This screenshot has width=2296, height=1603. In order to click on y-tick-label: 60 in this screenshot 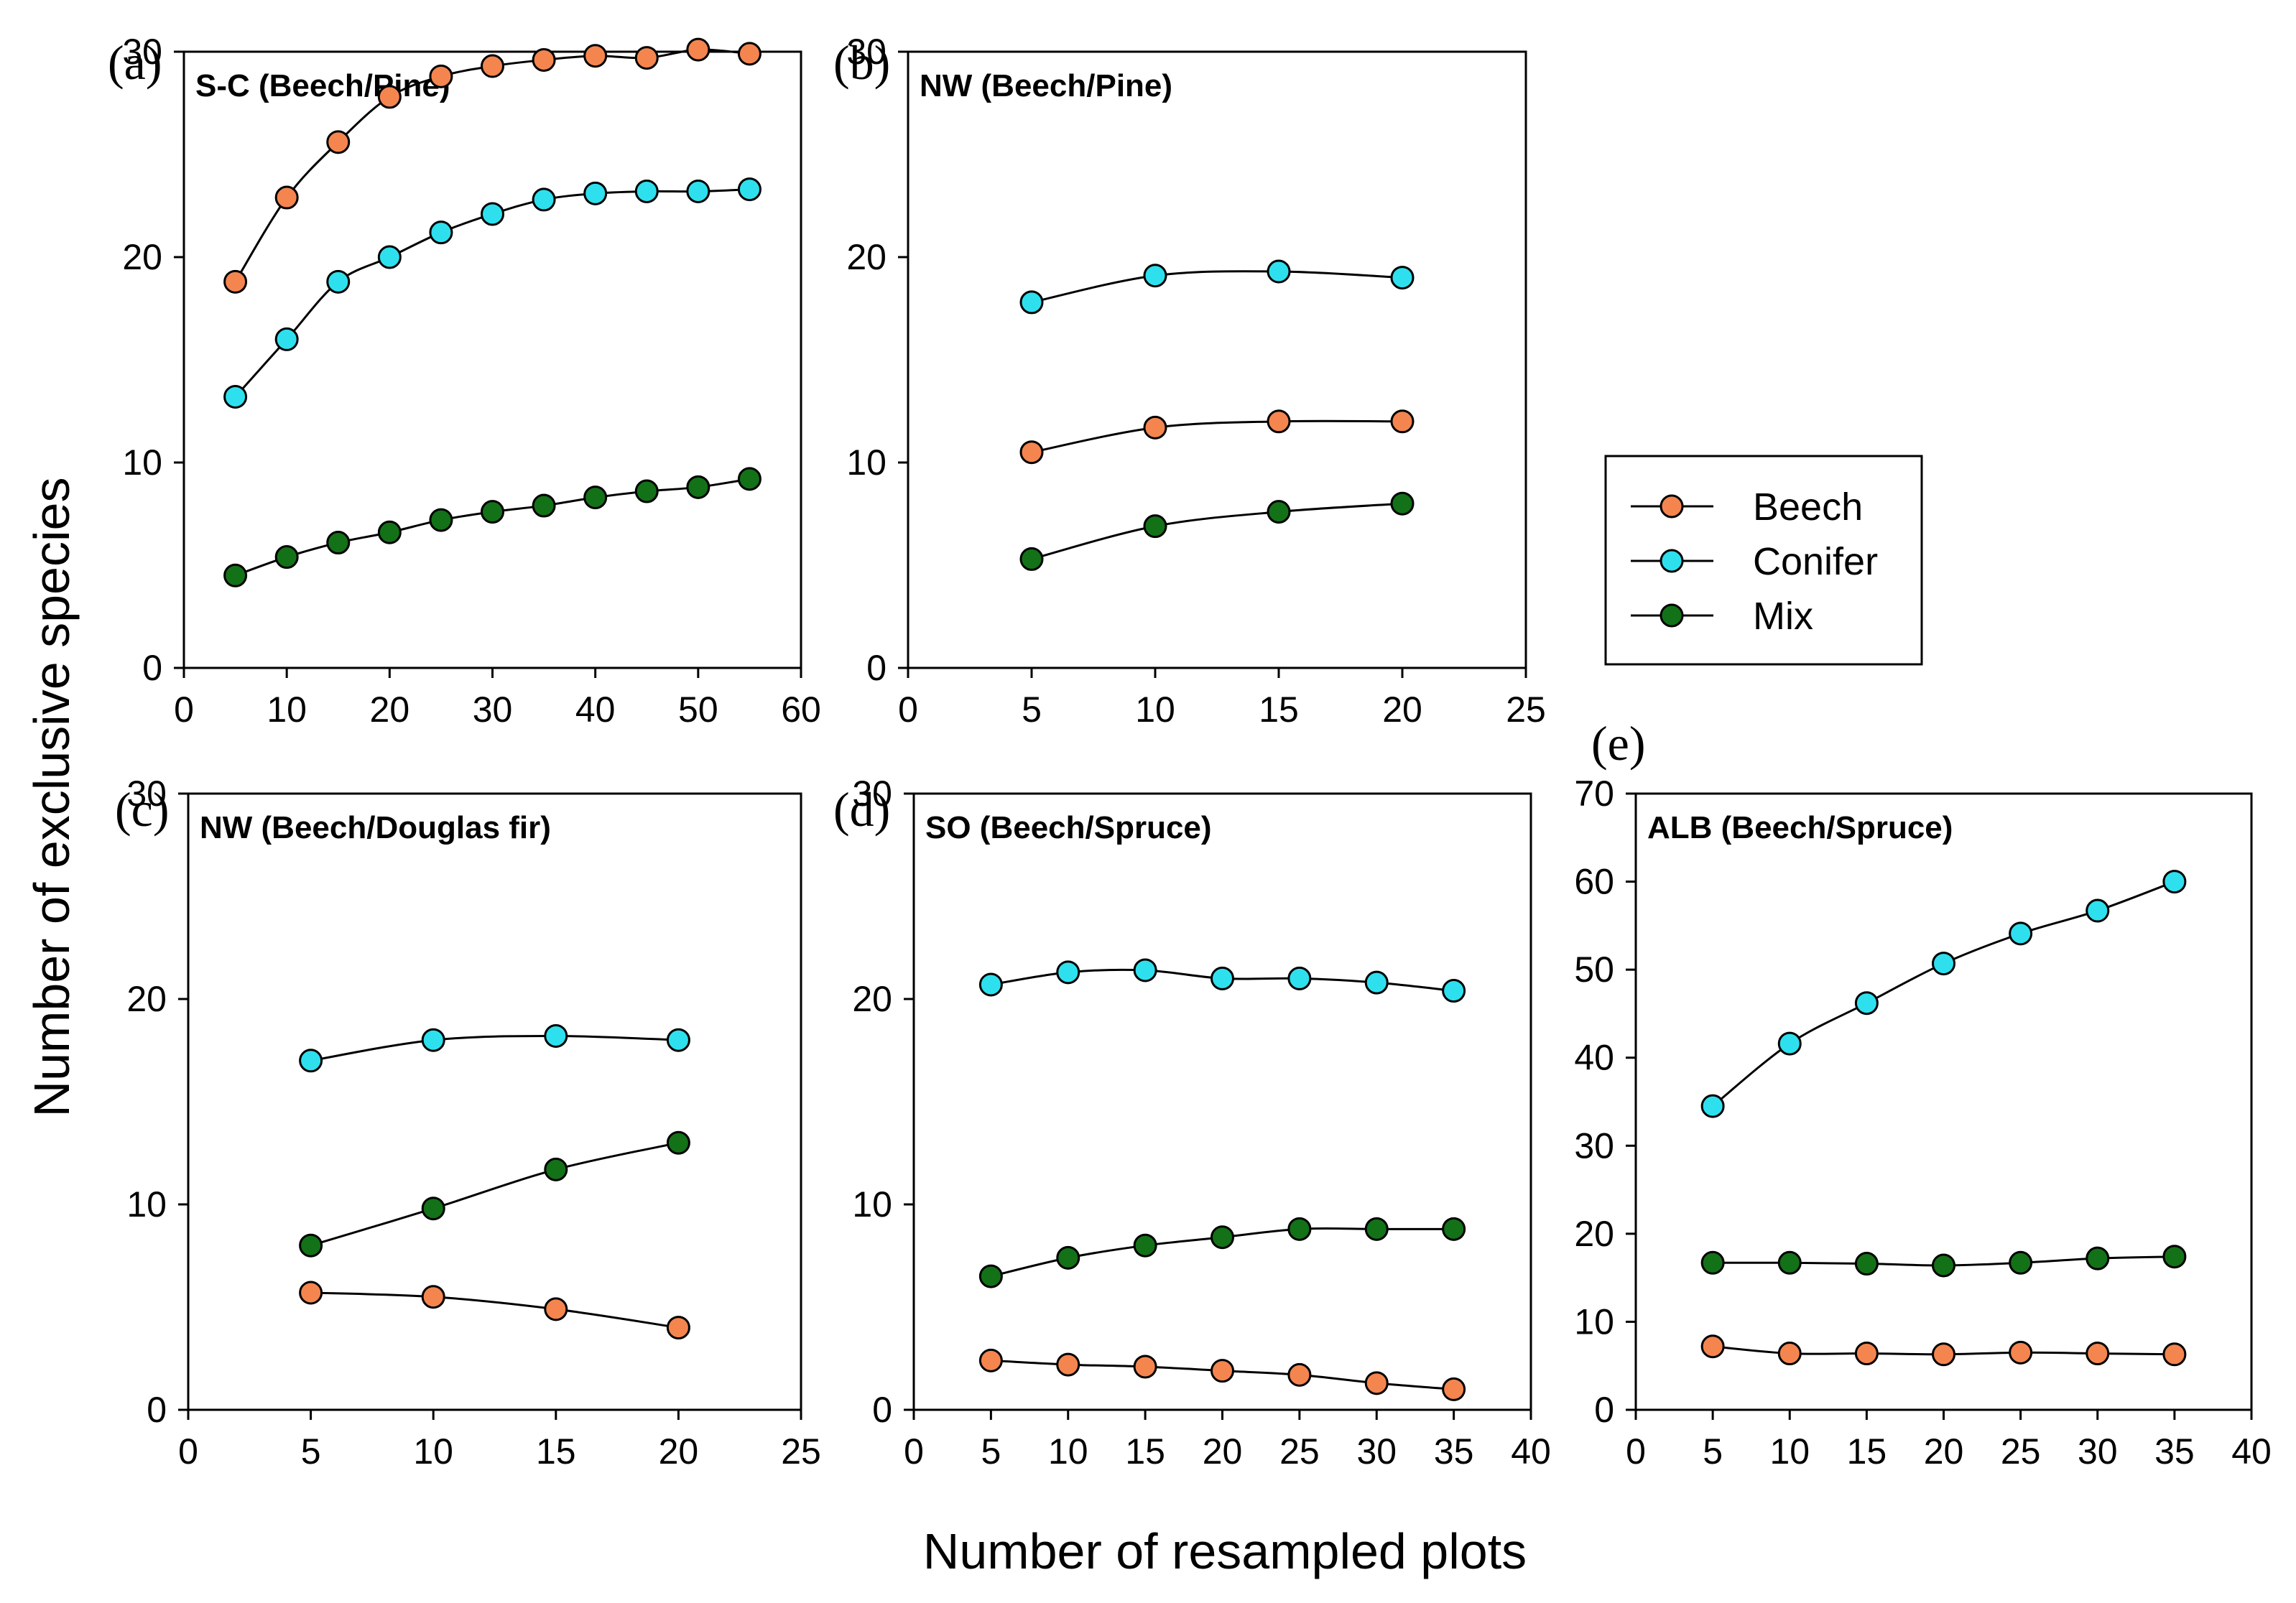, I will do `click(1594, 882)`.